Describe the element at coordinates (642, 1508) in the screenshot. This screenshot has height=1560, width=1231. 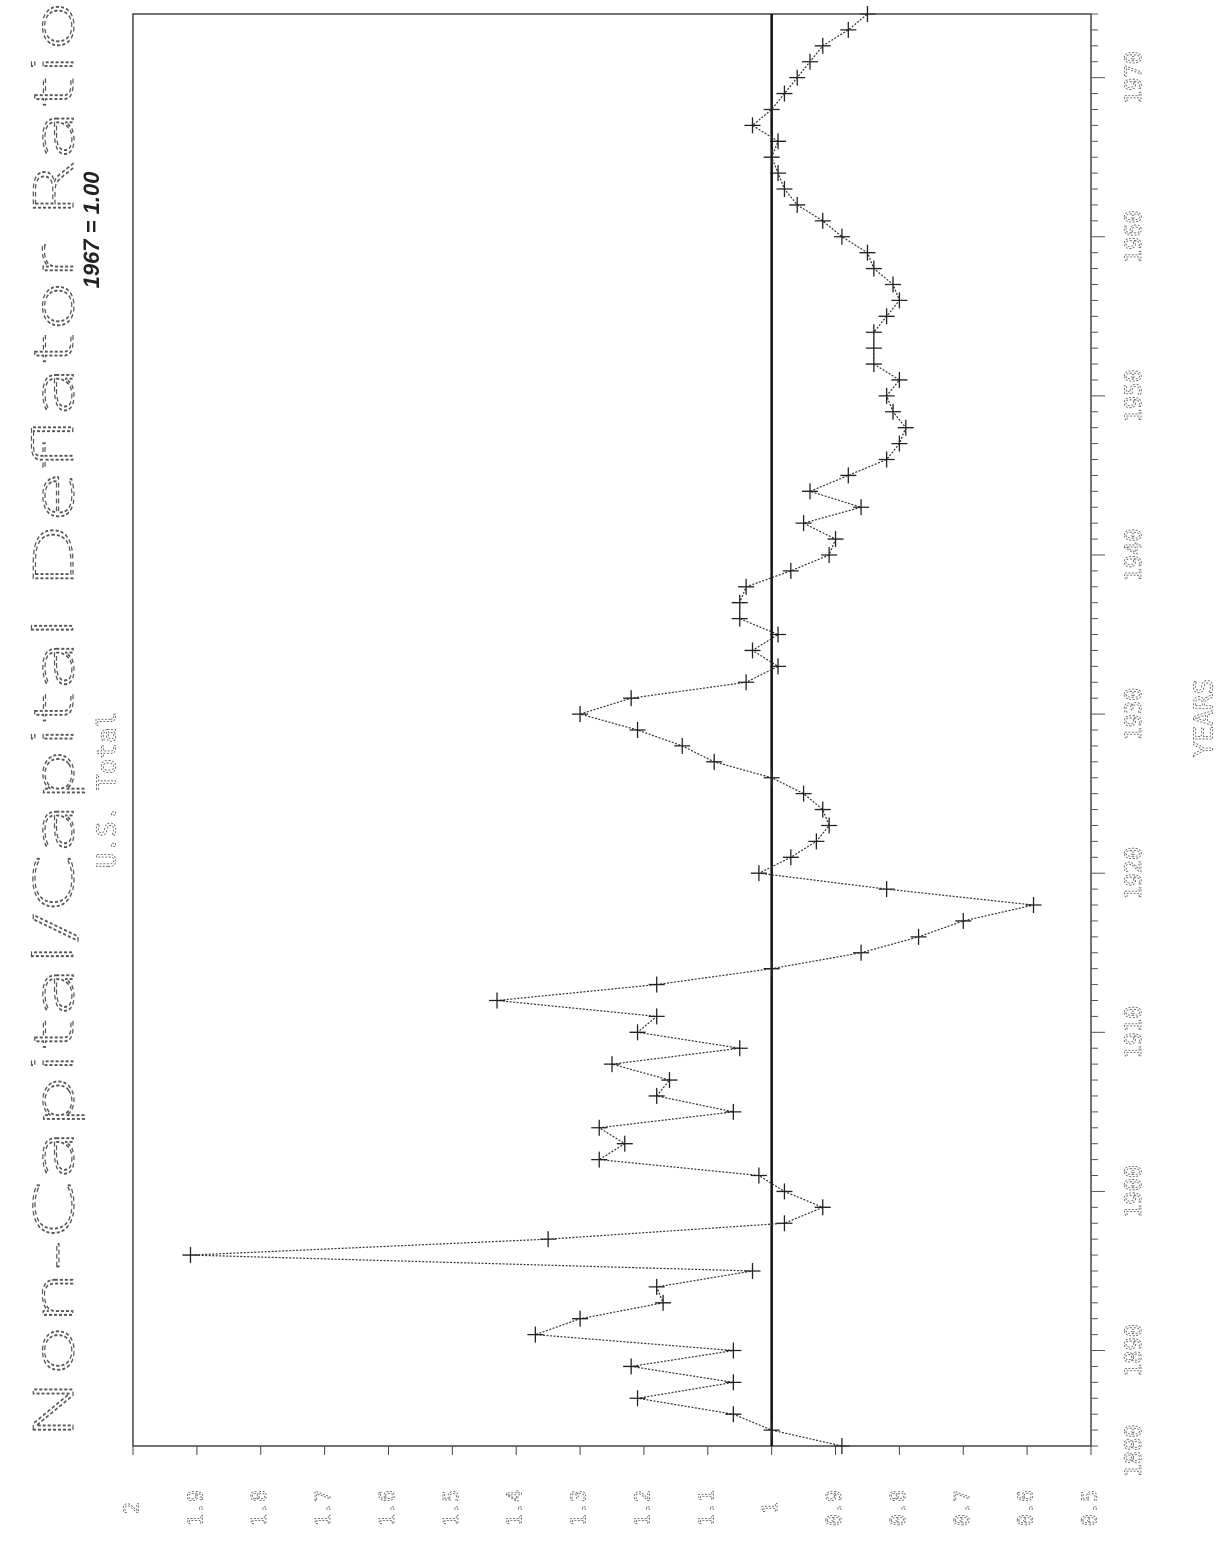
I see `y-tick-label: 1.2` at that location.